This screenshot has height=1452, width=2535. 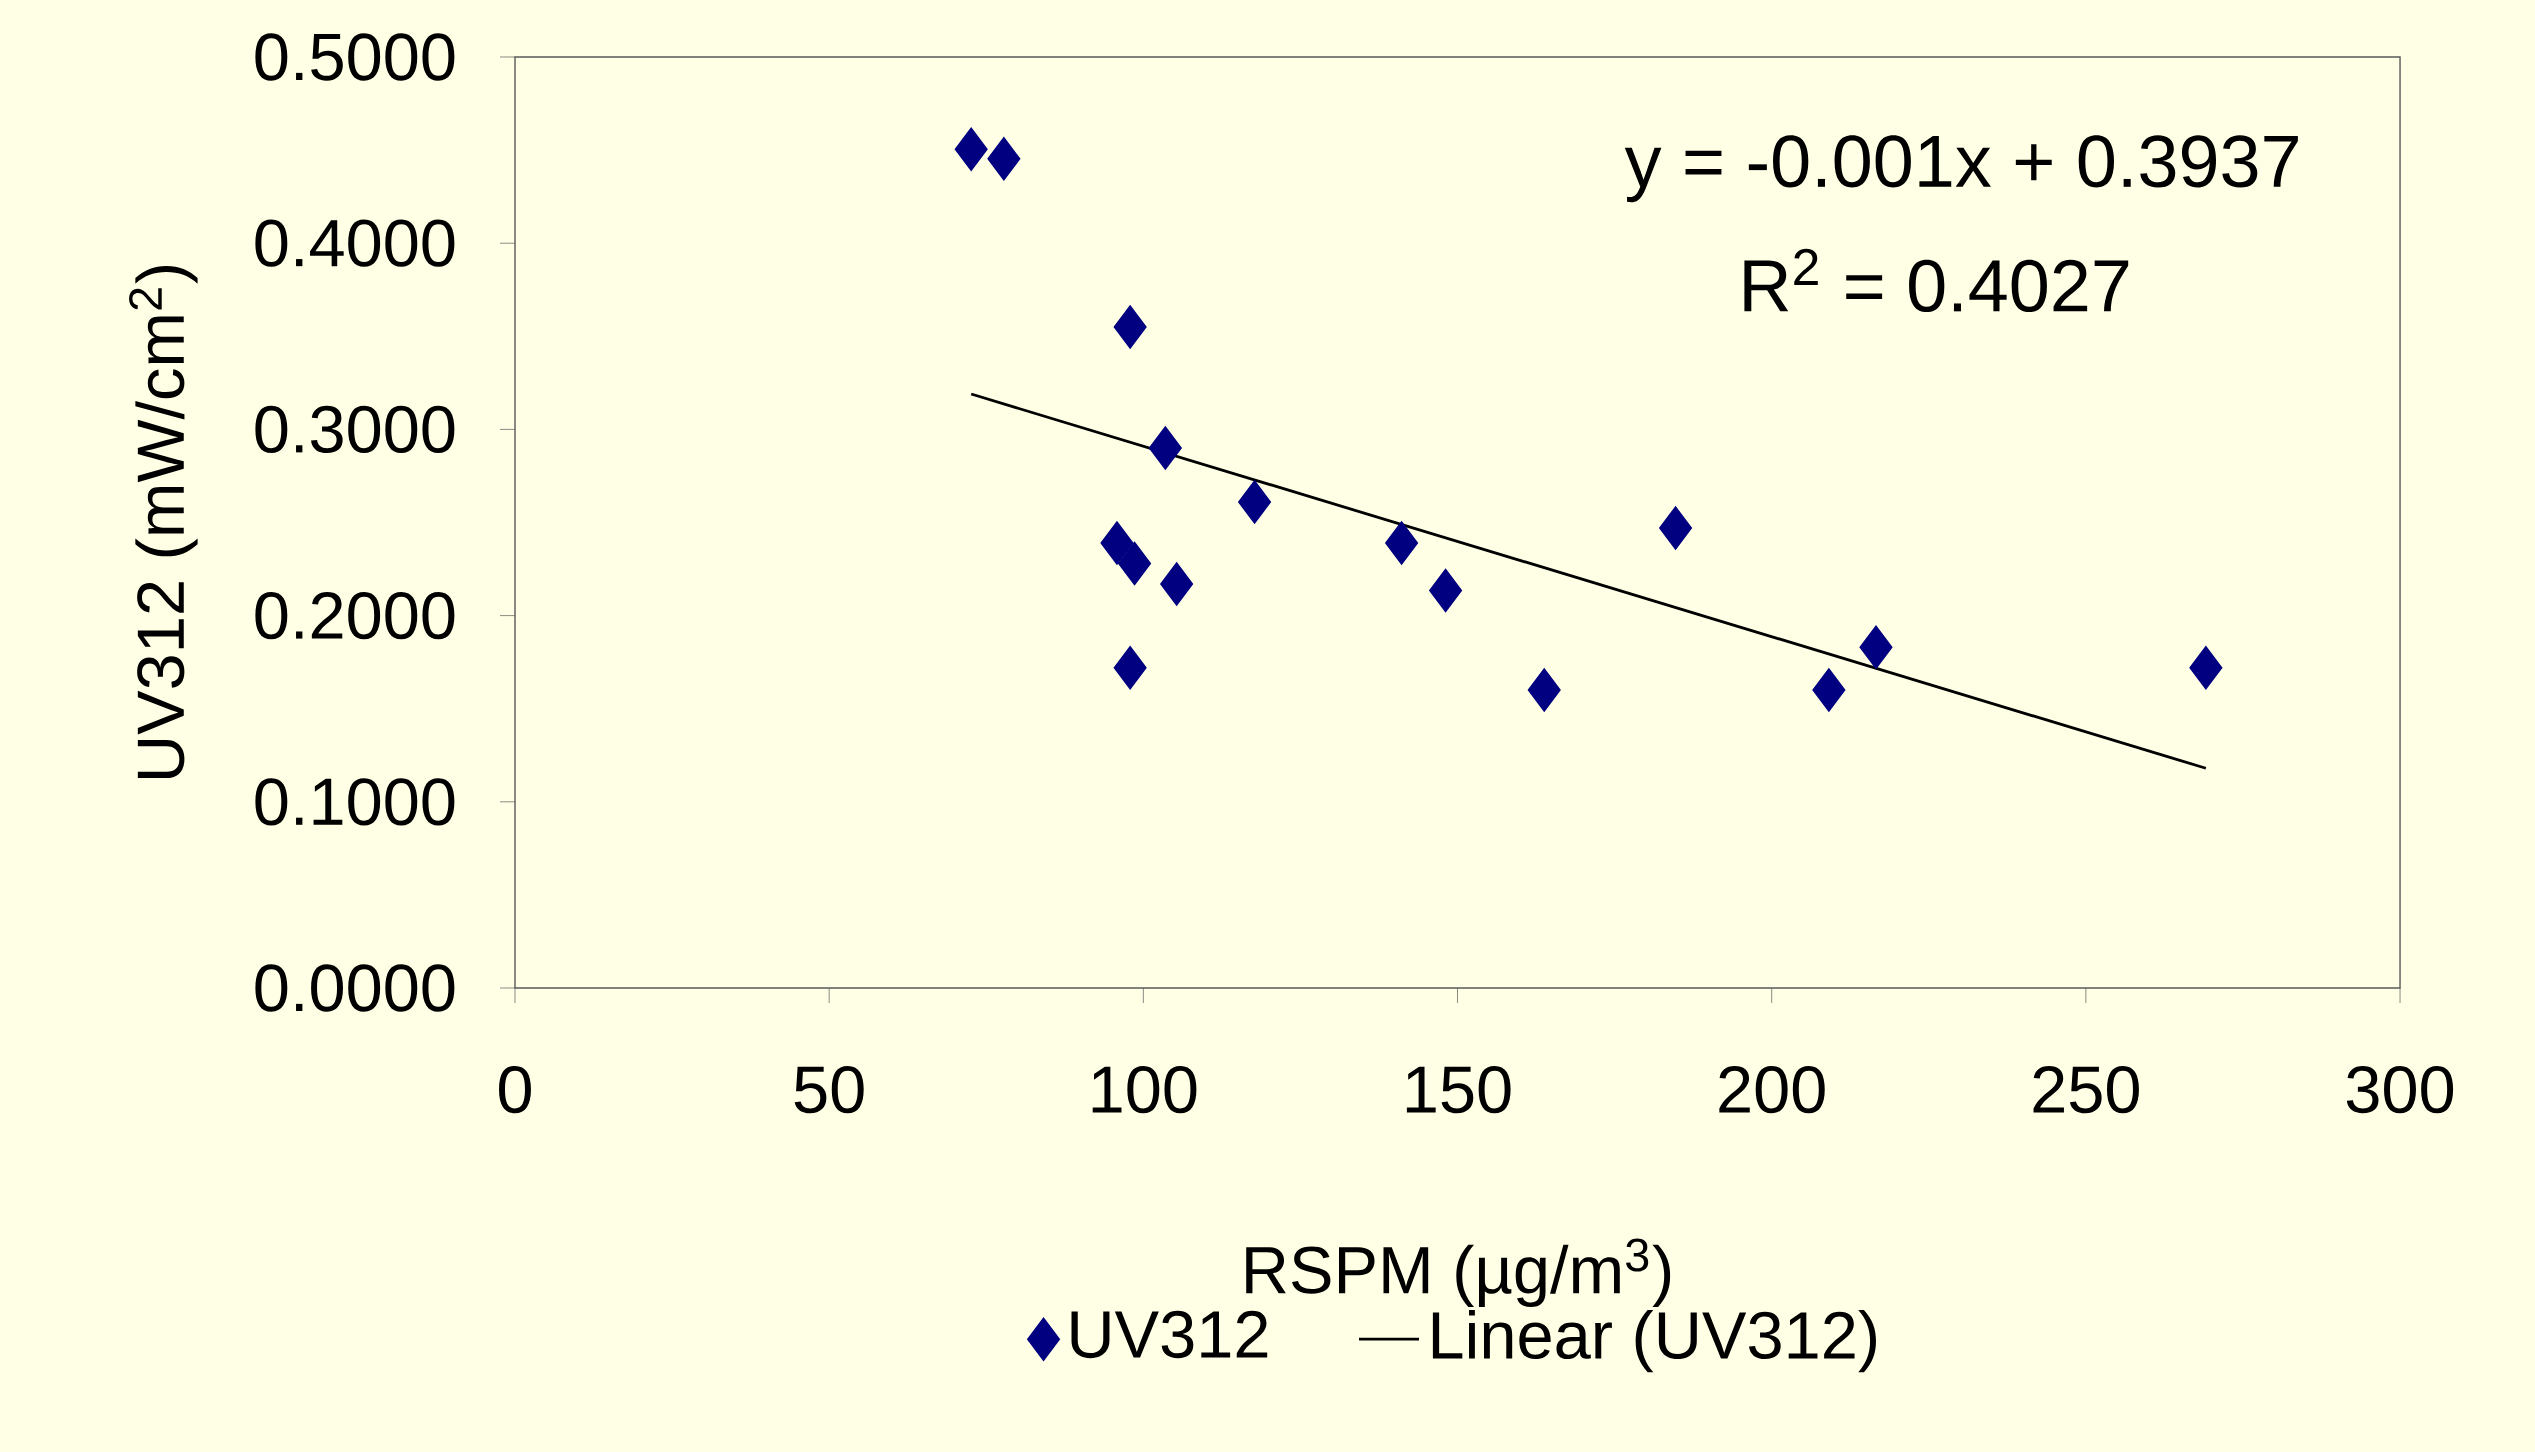 I want to click on y-tick-label: 0.3000, so click(x=355, y=429).